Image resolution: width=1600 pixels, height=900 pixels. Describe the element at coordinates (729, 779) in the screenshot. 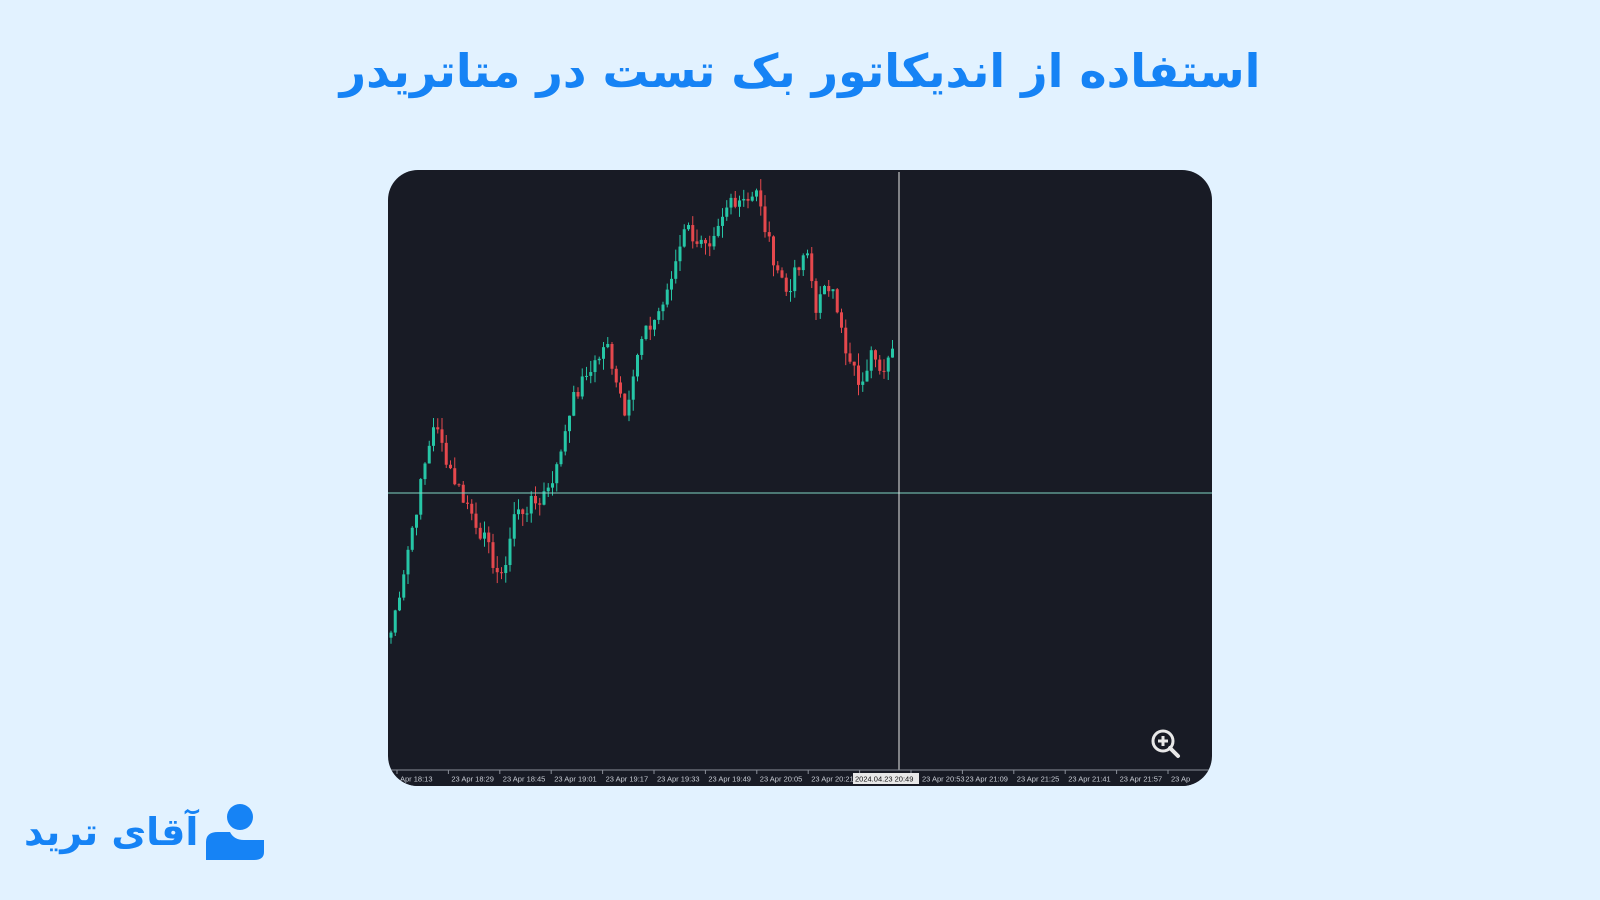

I see `x-tick-label: 23 Apr 19:49` at that location.